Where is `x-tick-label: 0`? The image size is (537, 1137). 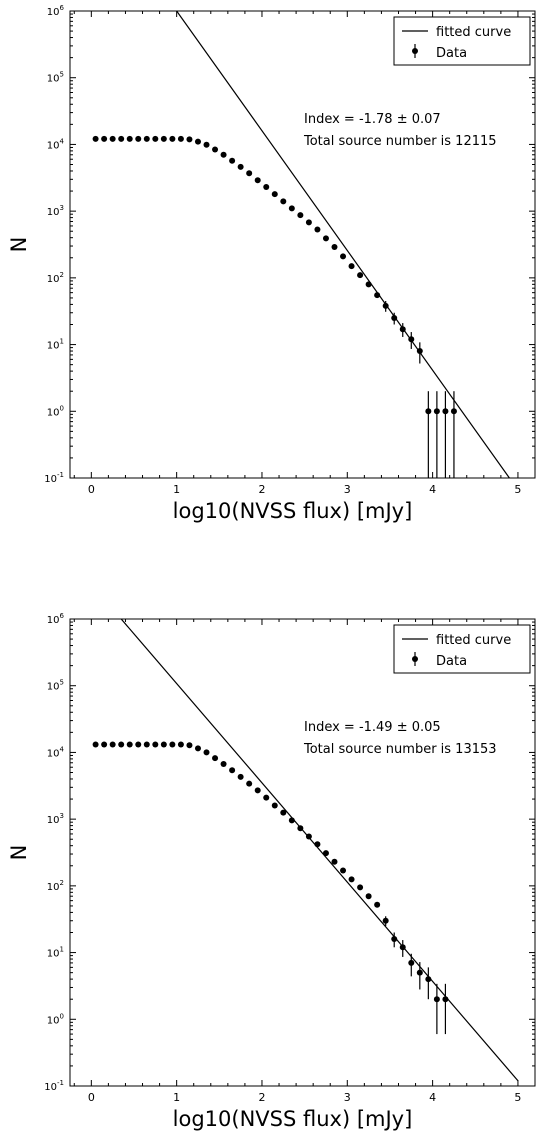 x-tick-label: 0 is located at coordinates (91, 1097).